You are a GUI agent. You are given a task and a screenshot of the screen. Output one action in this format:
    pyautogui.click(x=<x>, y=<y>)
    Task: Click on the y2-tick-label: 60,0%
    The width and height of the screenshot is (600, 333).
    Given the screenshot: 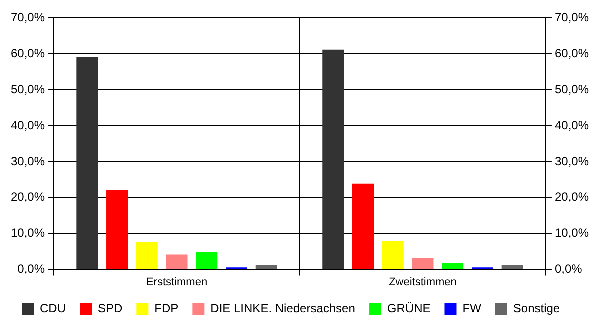 What is the action you would take?
    pyautogui.click(x=572, y=53)
    